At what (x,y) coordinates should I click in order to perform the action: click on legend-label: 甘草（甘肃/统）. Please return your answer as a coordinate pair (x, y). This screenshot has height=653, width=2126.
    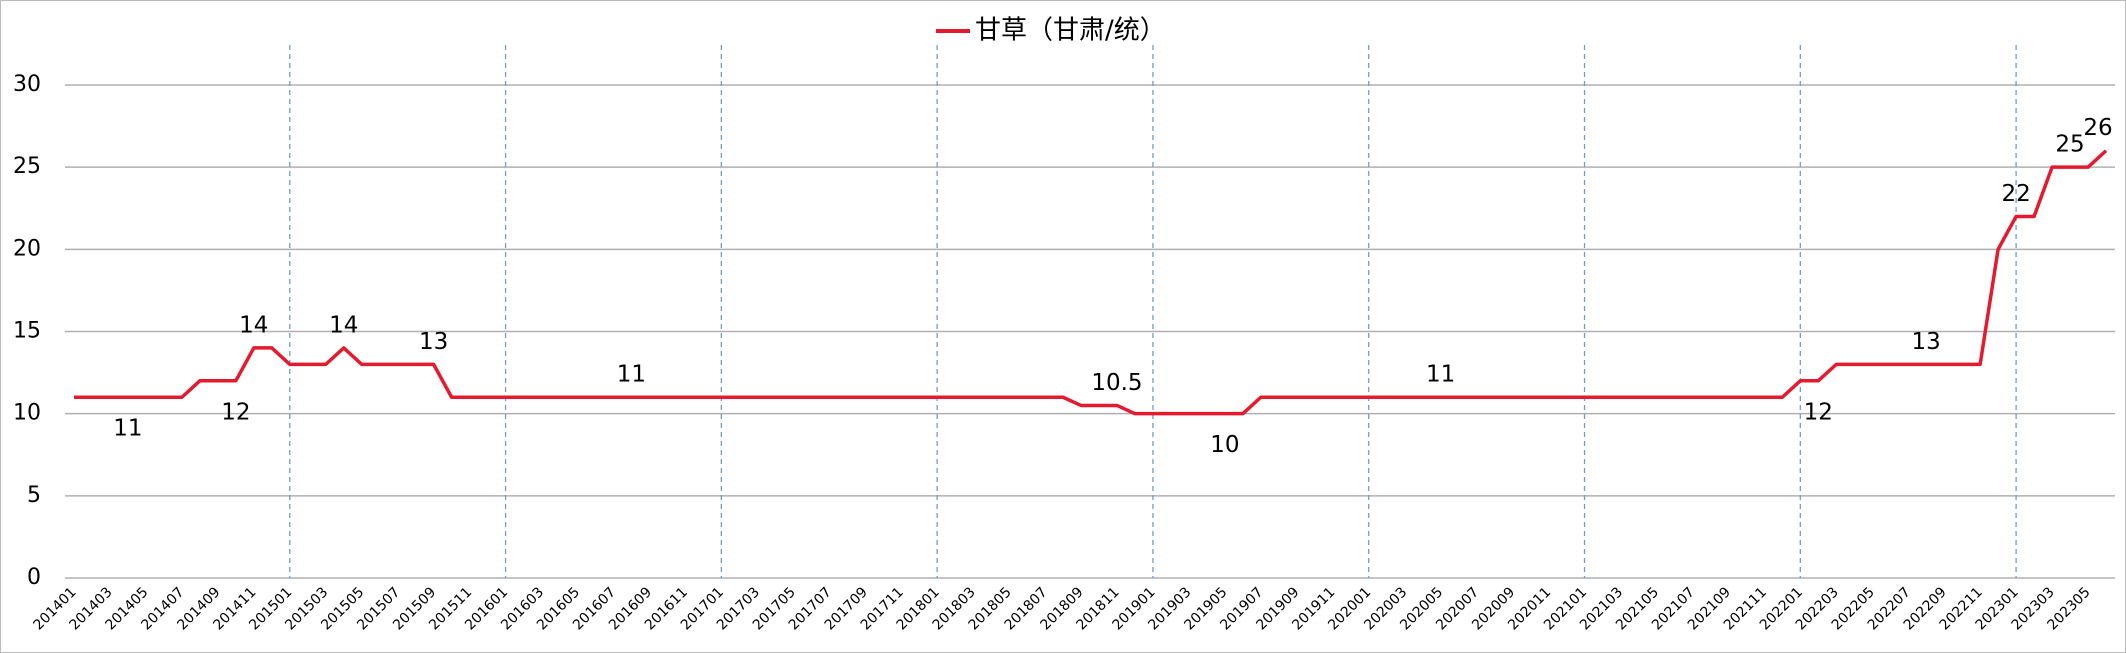
    Looking at the image, I should click on (1070, 31).